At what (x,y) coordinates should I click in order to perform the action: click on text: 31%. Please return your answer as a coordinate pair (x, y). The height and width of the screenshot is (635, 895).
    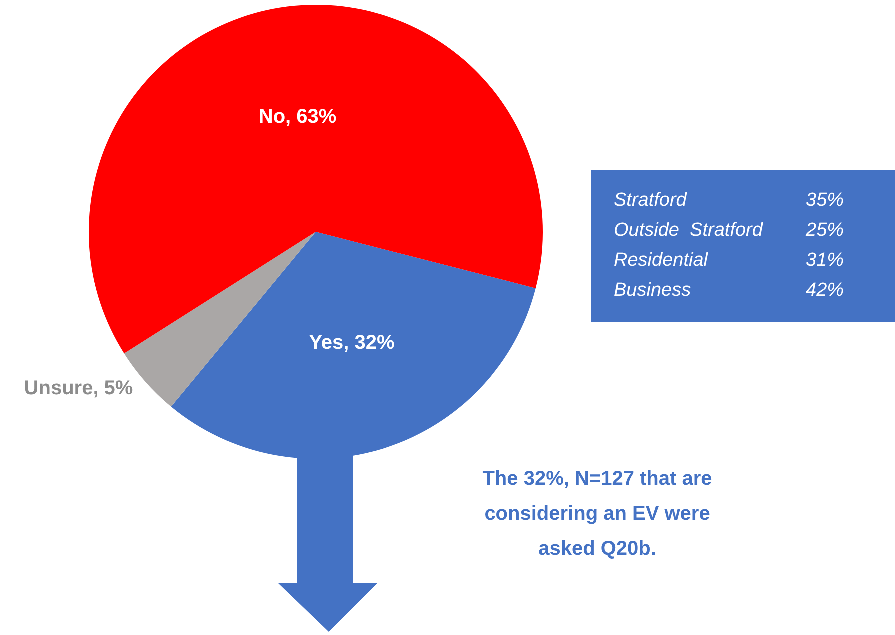
    Looking at the image, I should click on (825, 260).